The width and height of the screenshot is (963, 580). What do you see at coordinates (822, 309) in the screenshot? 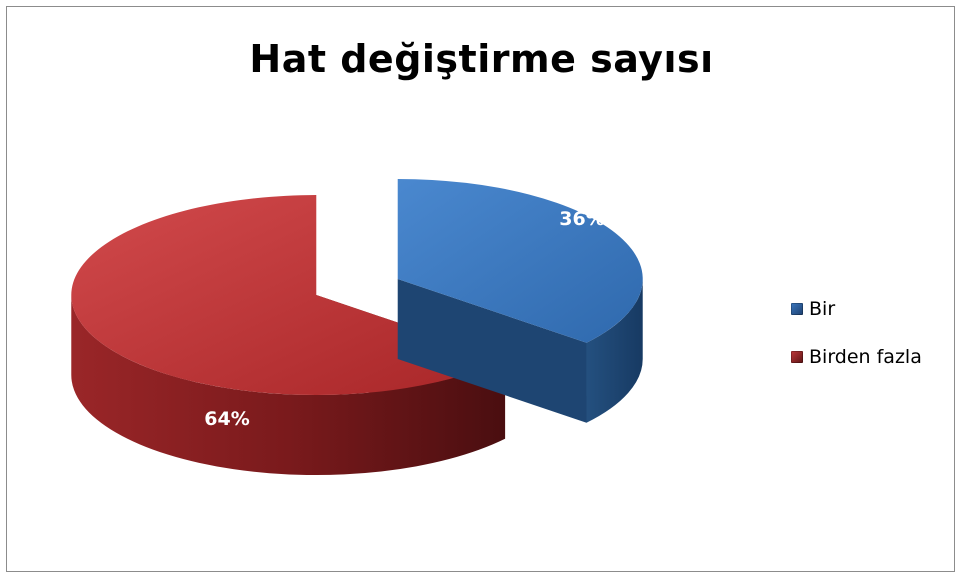
I see `legend-label-bir: Bir` at bounding box center [822, 309].